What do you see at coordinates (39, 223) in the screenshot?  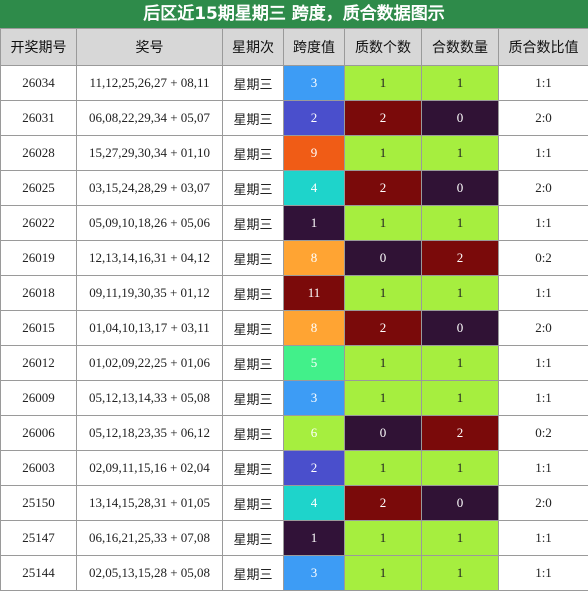 I see `period-cell: 26022` at bounding box center [39, 223].